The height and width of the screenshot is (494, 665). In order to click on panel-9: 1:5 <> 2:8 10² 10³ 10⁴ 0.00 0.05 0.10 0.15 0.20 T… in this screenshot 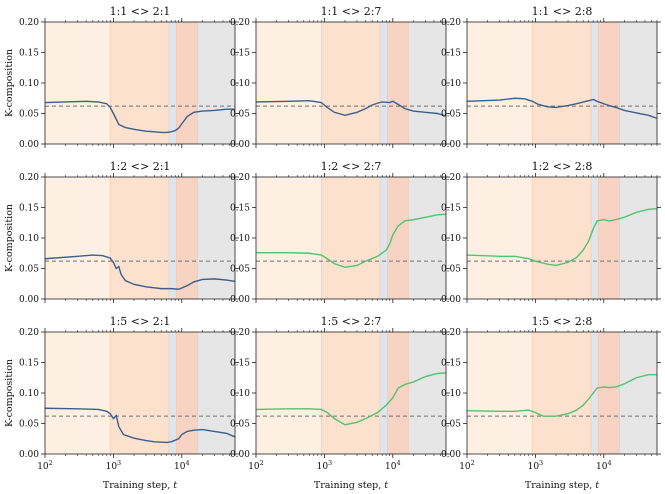, I will do `click(551, 403)`.